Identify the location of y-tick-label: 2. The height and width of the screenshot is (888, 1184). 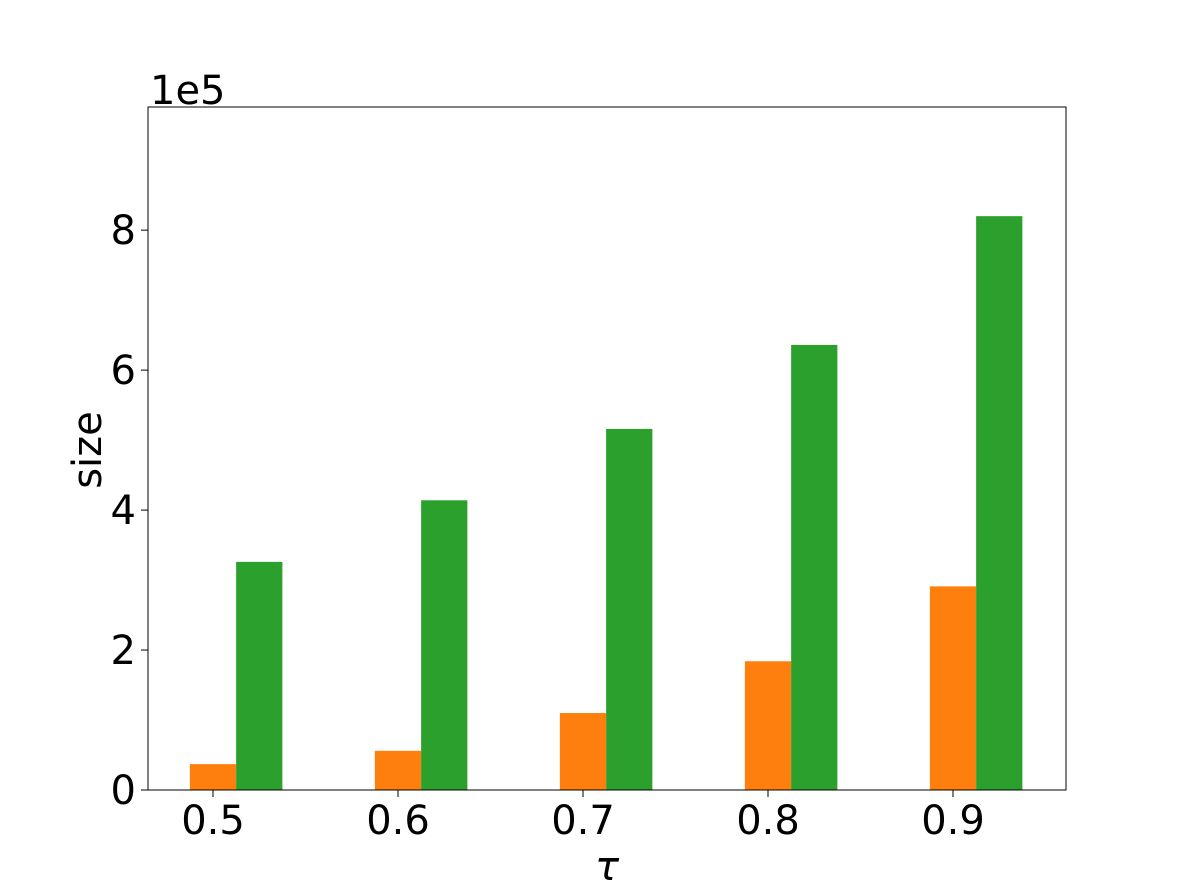
(123, 651).